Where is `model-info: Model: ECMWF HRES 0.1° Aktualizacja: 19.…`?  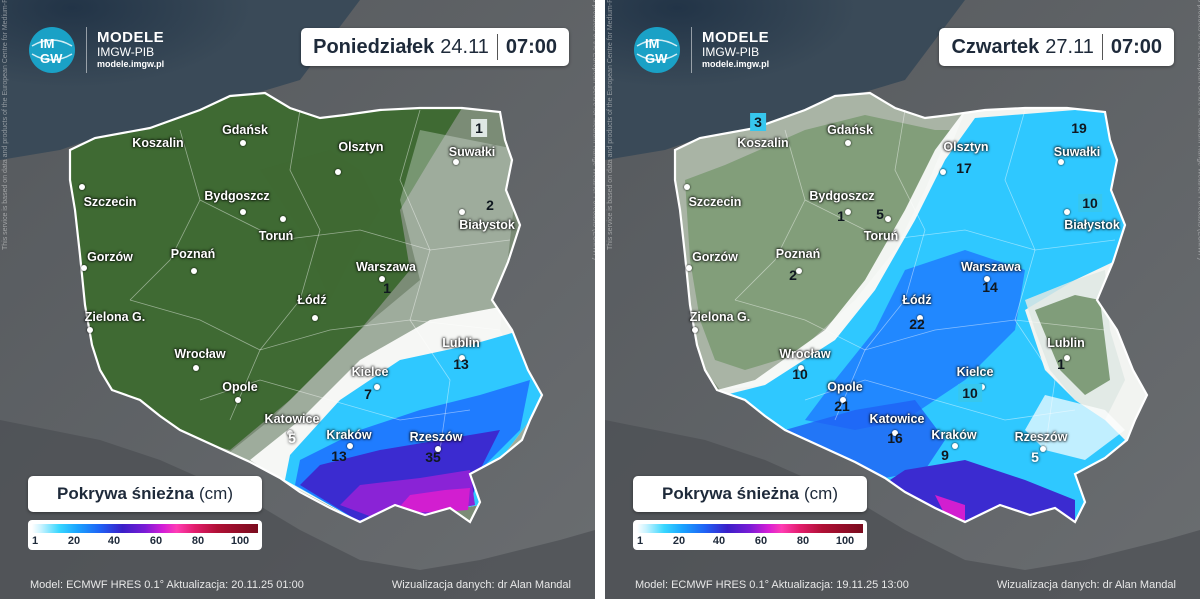 model-info: Model: ECMWF HRES 0.1° Aktualizacja: 19.… is located at coordinates (772, 585).